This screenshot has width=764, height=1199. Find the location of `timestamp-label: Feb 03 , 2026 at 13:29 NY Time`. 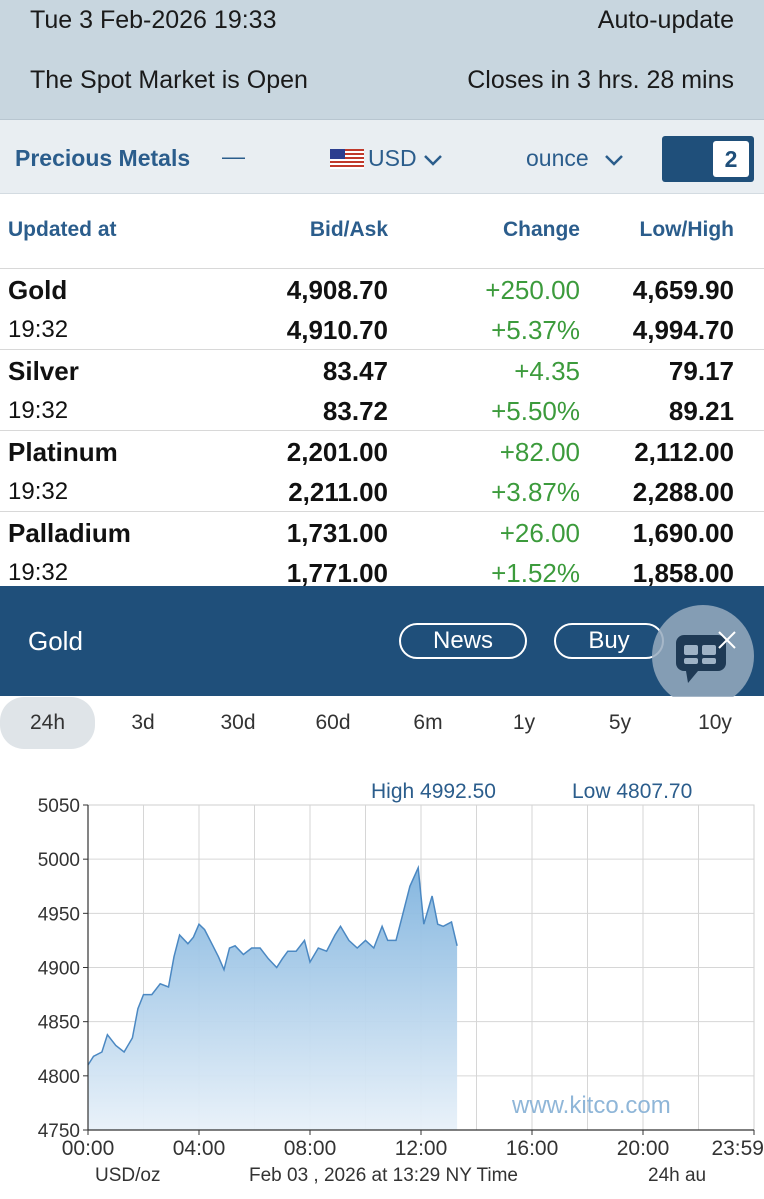

timestamp-label: Feb 03 , 2026 at 13:29 NY Time is located at coordinates (383, 1175).